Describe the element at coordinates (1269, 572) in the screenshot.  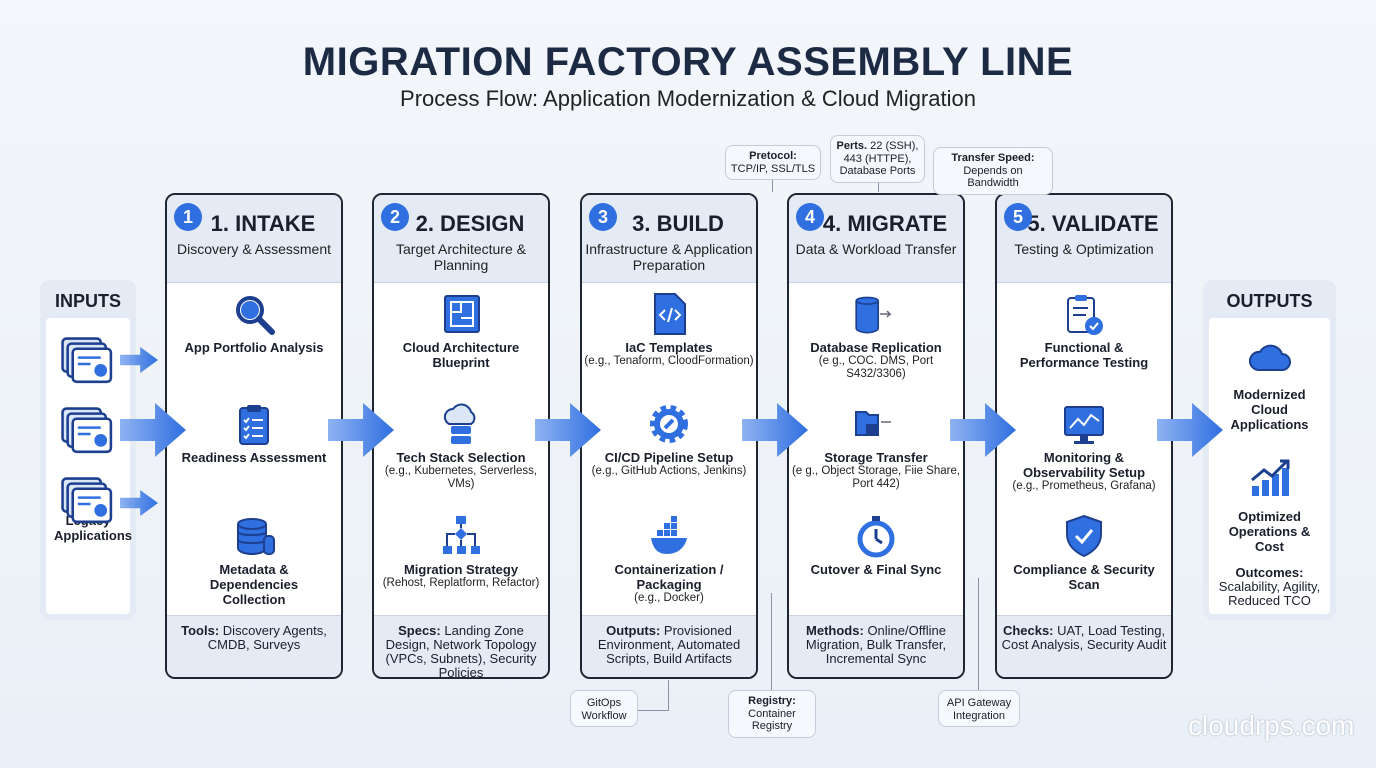
I see `outputs-footer-key: Outcomes:` at that location.